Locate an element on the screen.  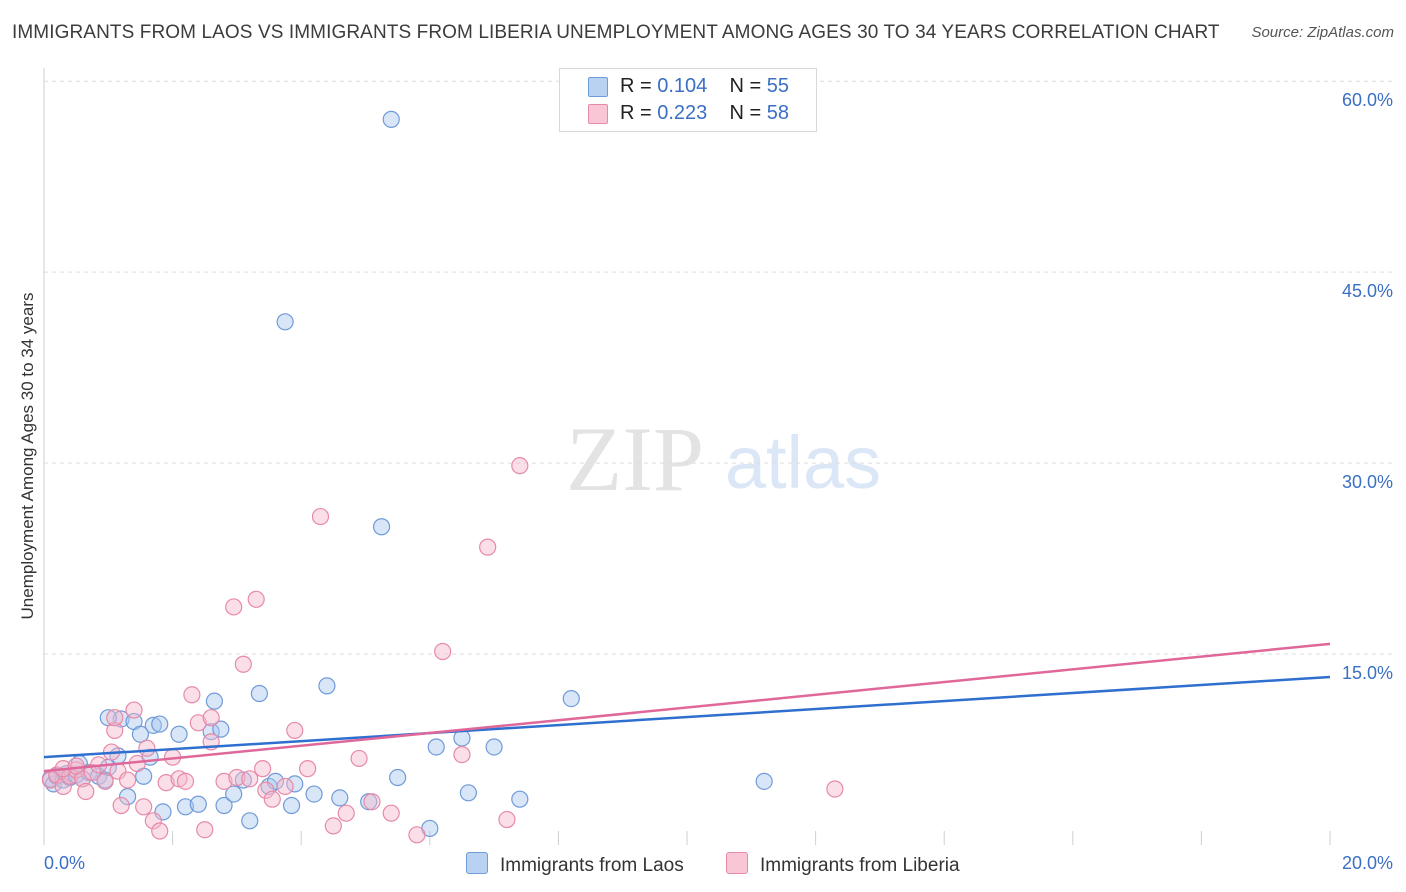
laos-trend-line is located at coordinates (687, 717).